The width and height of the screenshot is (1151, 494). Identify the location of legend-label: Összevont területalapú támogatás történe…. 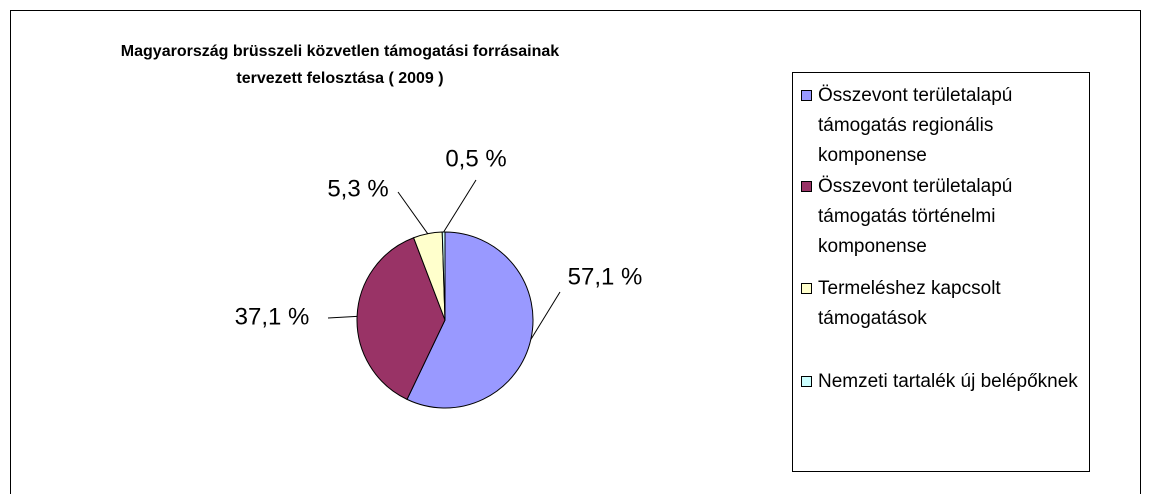
(915, 216).